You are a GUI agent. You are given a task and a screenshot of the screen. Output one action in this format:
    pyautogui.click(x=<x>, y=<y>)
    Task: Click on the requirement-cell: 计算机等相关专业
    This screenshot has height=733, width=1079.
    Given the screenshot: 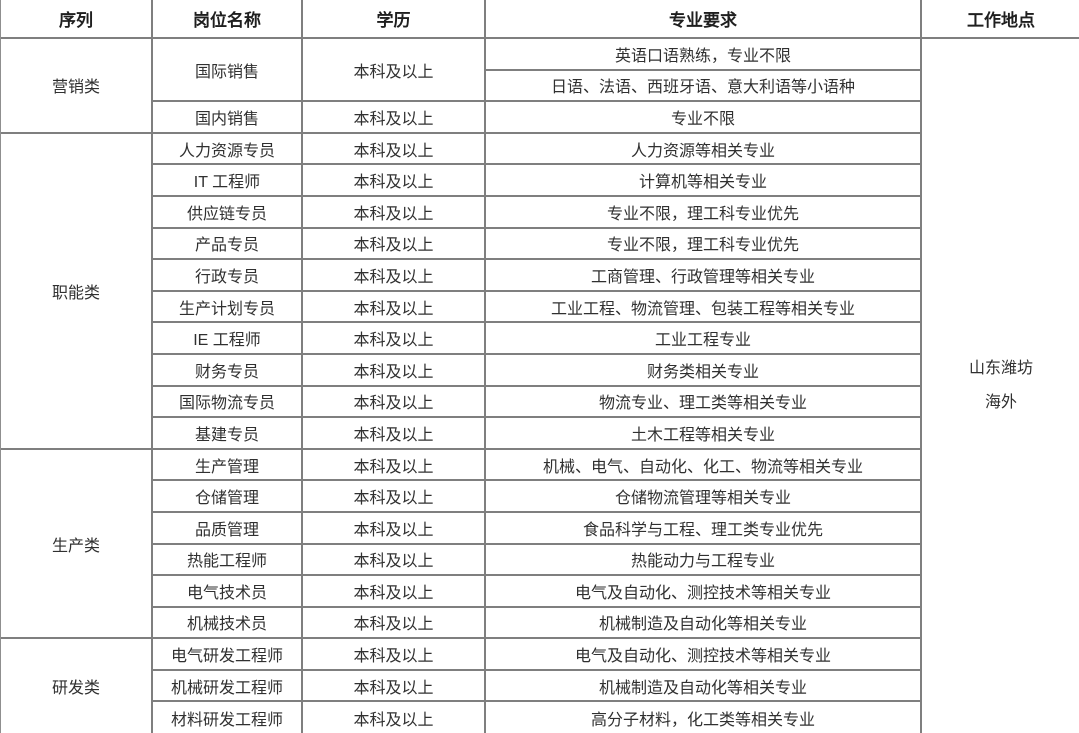 What is the action you would take?
    pyautogui.click(x=703, y=180)
    